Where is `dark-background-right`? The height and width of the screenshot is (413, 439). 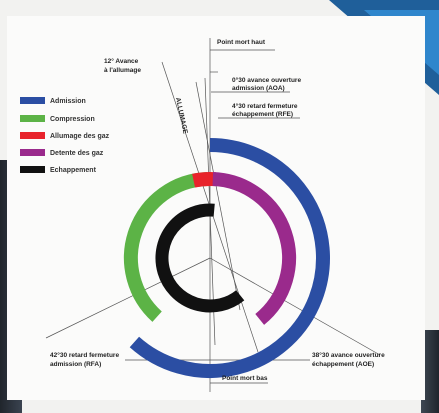 dark-background-right is located at coordinates (430, 371).